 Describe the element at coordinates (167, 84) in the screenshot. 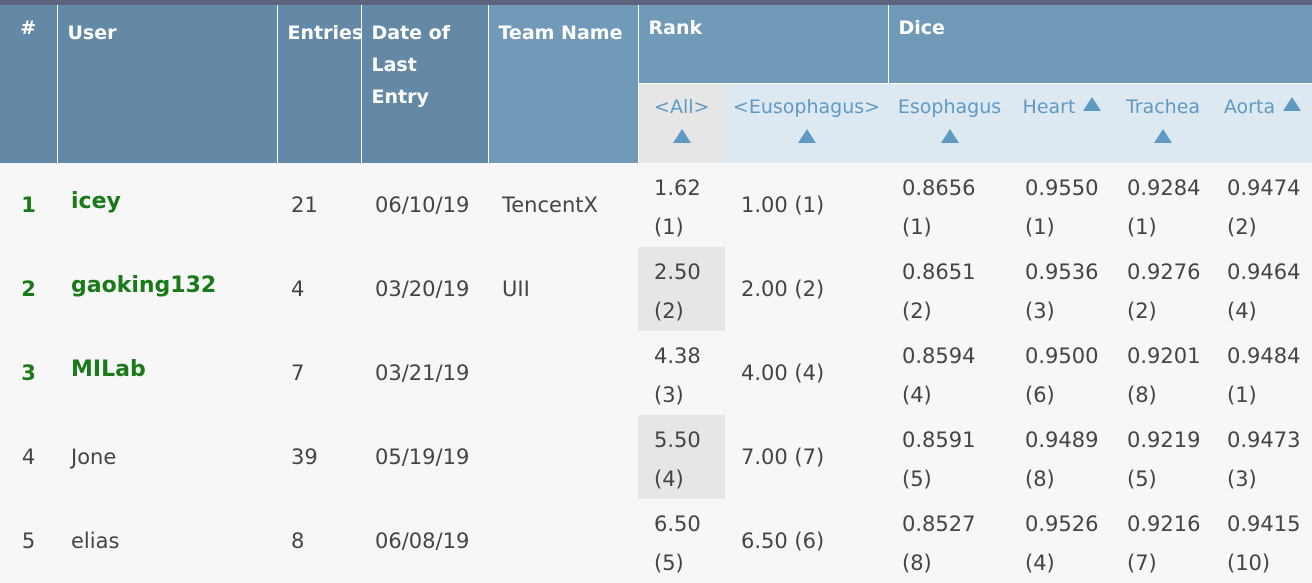

I see `col-header-user: User` at that location.